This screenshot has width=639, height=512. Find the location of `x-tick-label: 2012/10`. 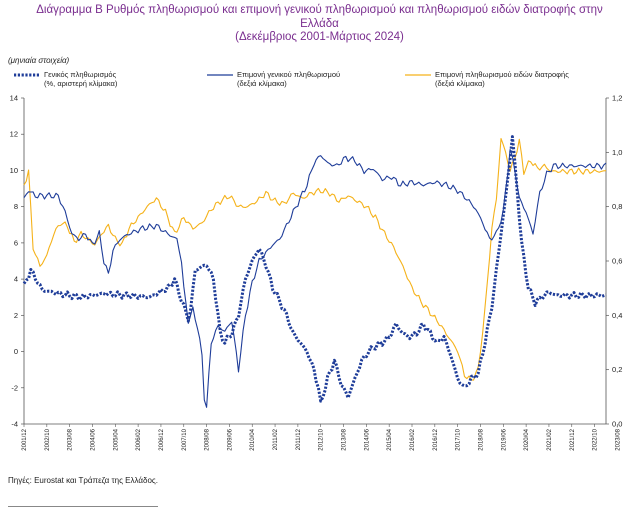

x-tick-label: 2012/10 is located at coordinates (322, 439).